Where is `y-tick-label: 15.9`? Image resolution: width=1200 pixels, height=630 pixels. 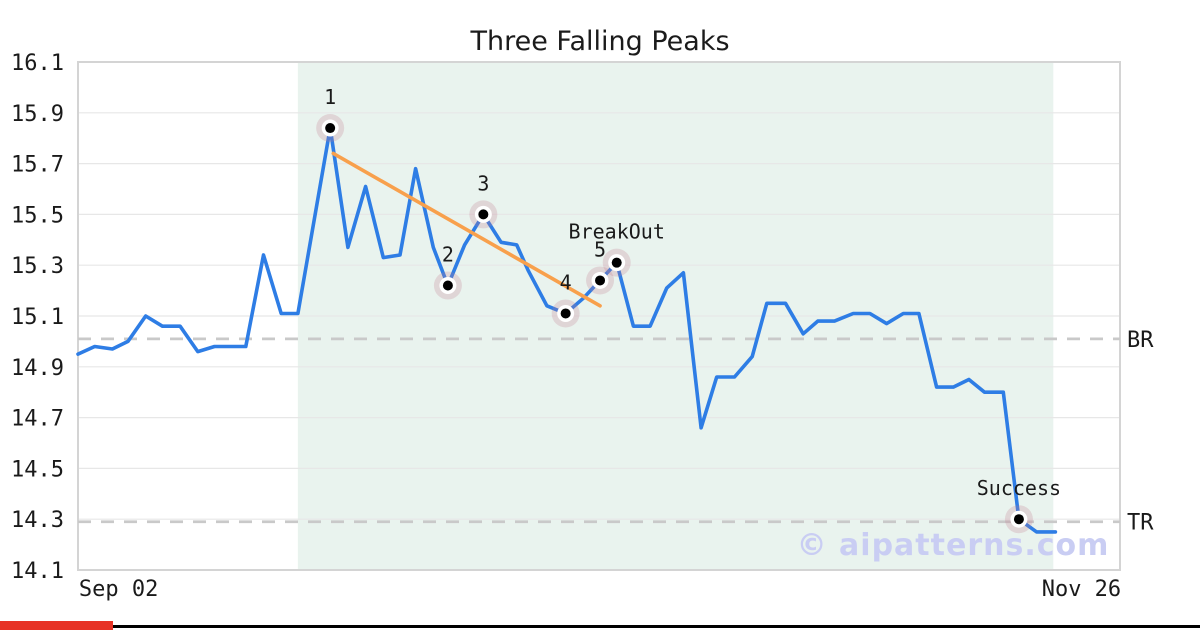 y-tick-label: 15.9 is located at coordinates (37, 114).